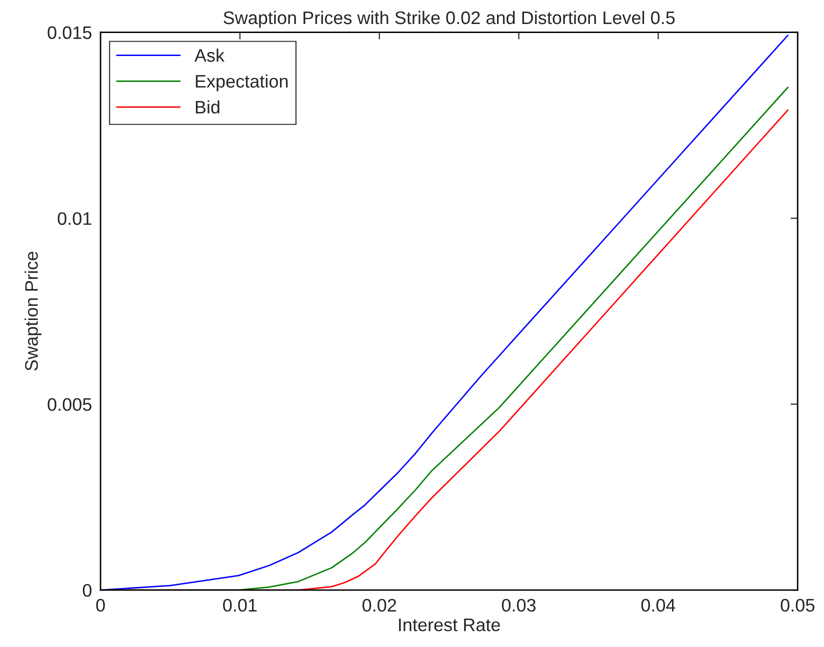  I want to click on y-tick-label: 0.005, so click(70, 404).